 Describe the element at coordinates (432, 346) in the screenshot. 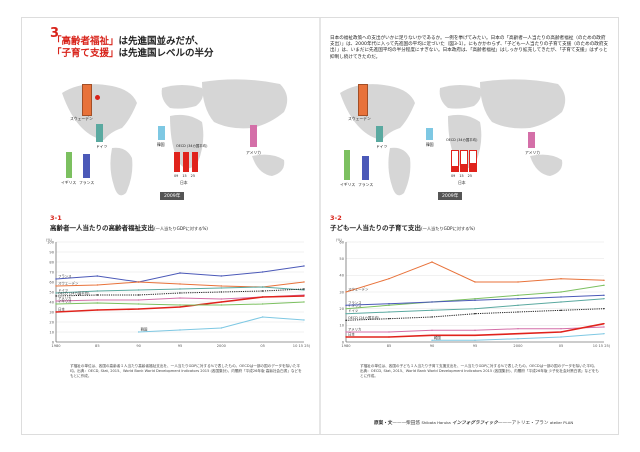

I see `c2-x-tick-label-2: 90` at that location.